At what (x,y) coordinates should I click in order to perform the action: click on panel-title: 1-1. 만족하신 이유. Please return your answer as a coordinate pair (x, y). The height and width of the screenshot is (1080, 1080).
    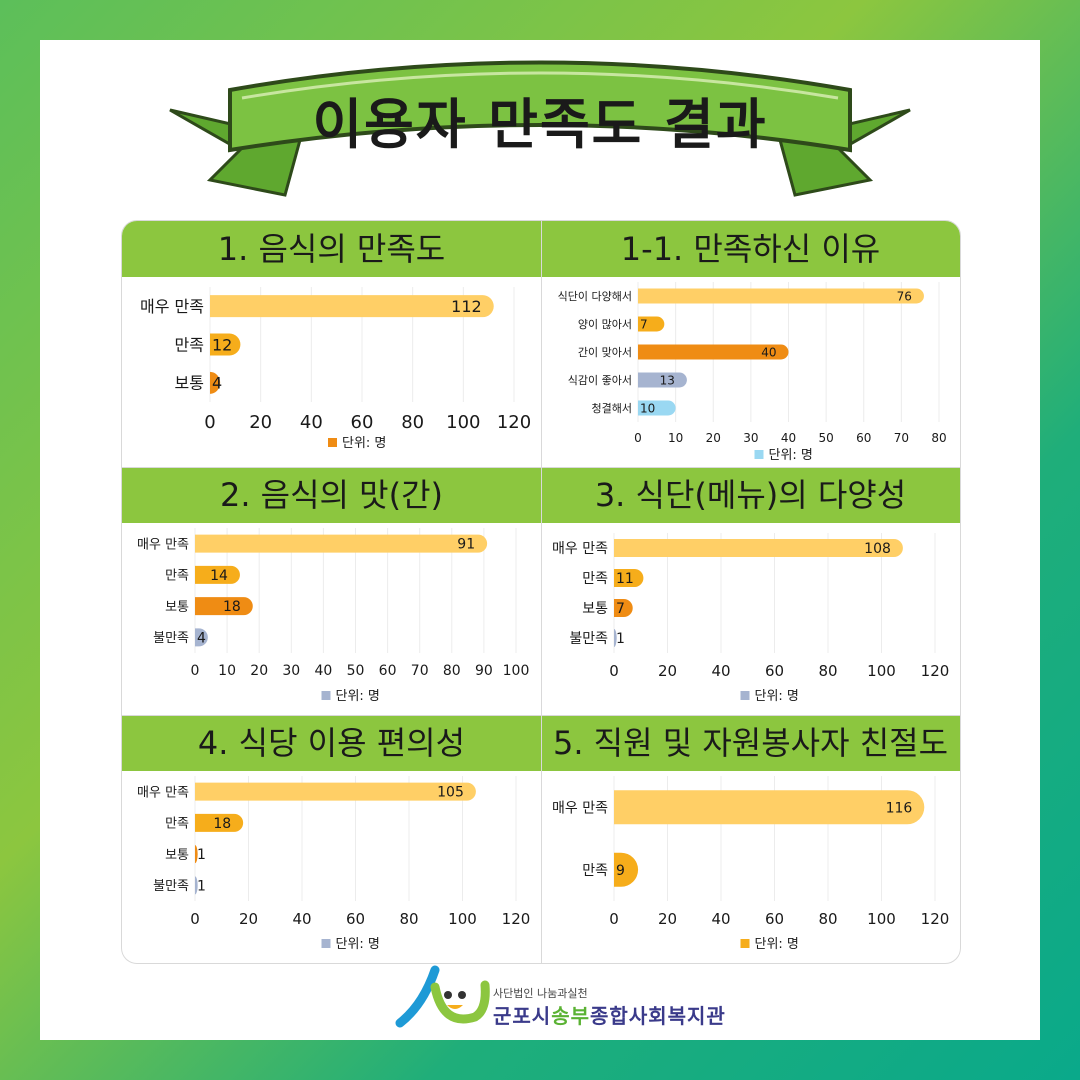
    Looking at the image, I should click on (750, 249).